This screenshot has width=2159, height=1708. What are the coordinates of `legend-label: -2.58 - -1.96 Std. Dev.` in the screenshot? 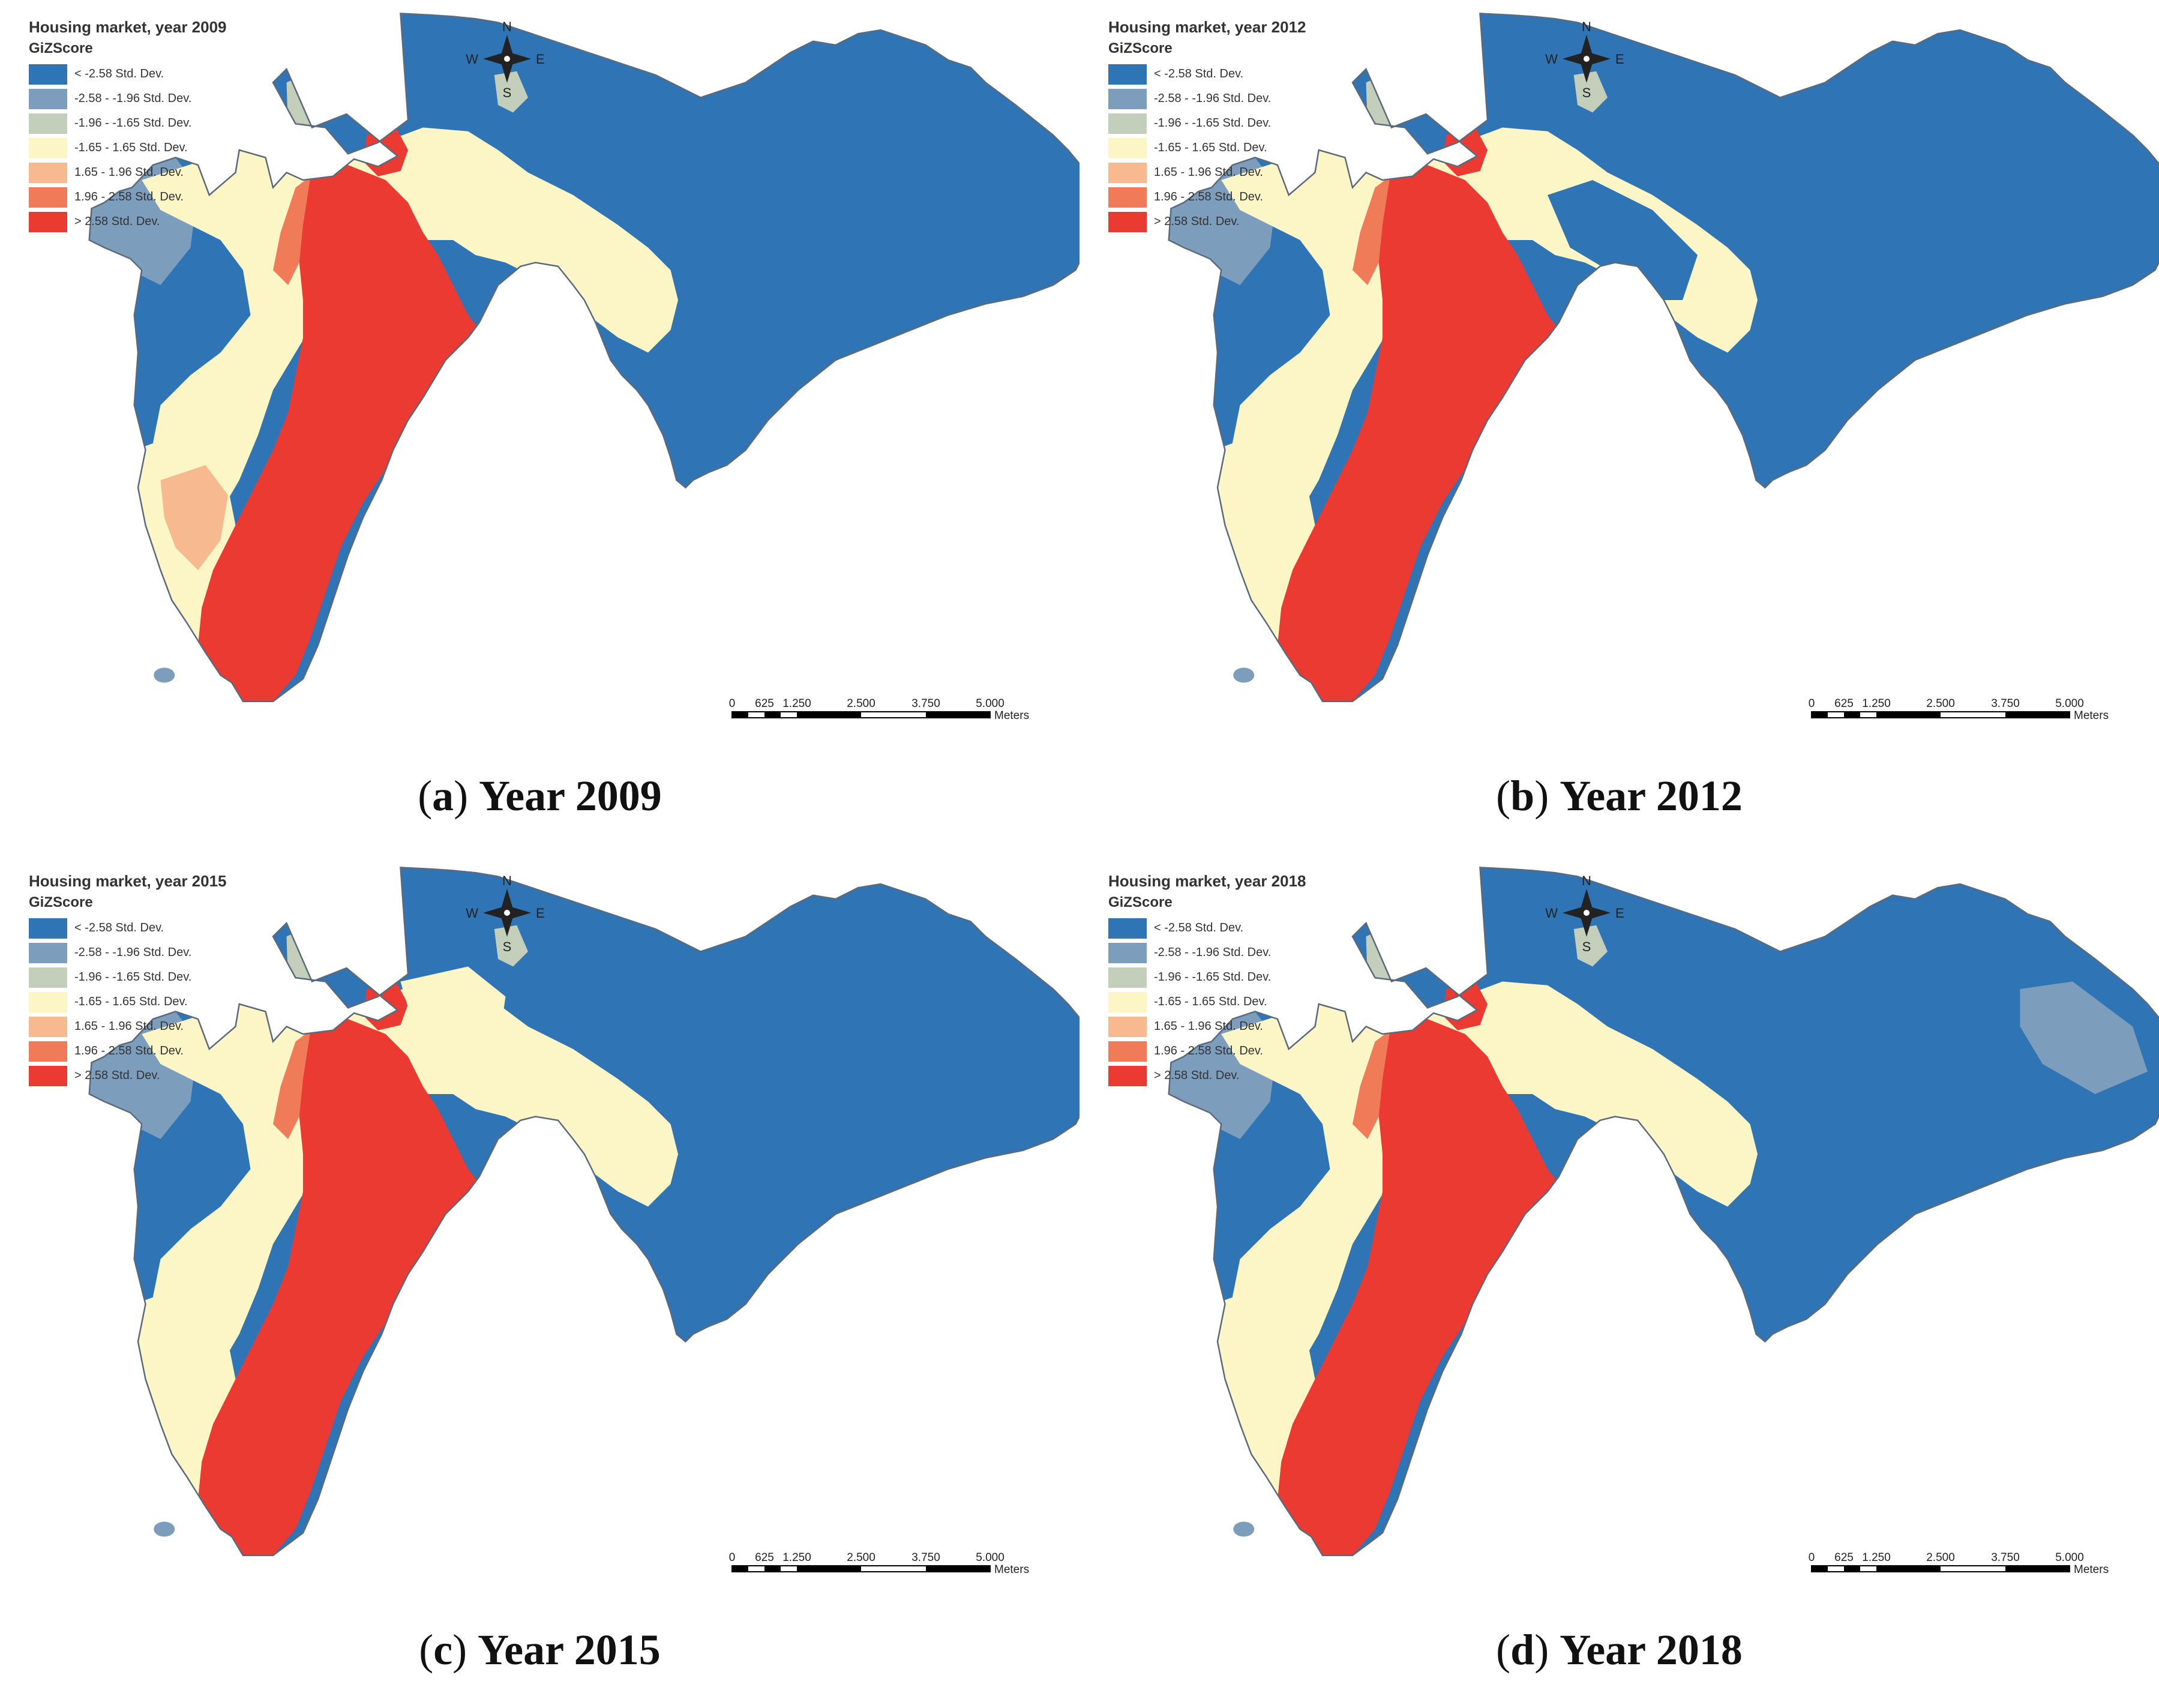 It's located at (1213, 98).